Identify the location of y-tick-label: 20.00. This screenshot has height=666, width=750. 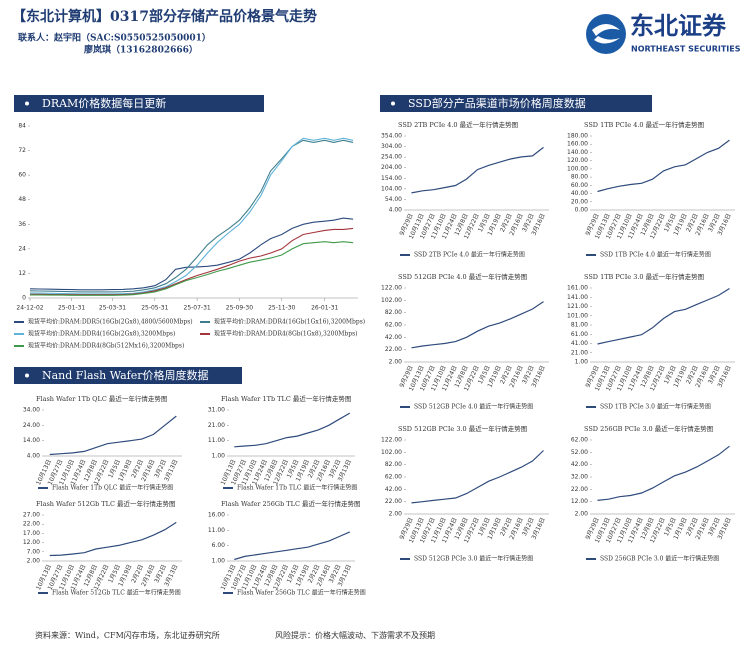
(579, 201).